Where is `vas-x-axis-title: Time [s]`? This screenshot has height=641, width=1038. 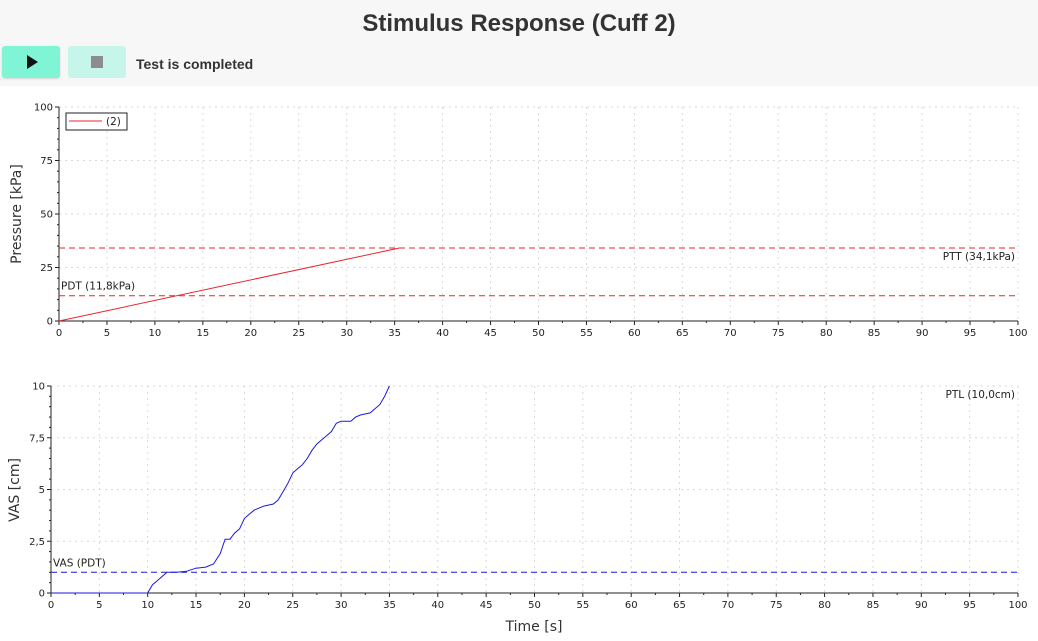 vas-x-axis-title: Time [s] is located at coordinates (534, 627).